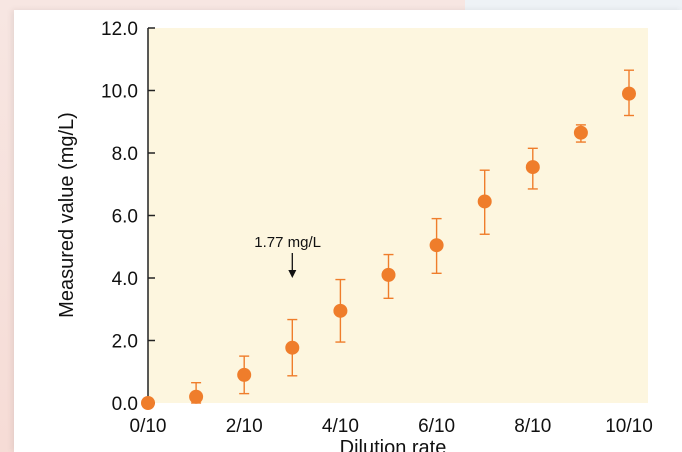 This screenshot has height=452, width=682. Describe the element at coordinates (292, 274) in the screenshot. I see `annotation-arrowhead` at that location.